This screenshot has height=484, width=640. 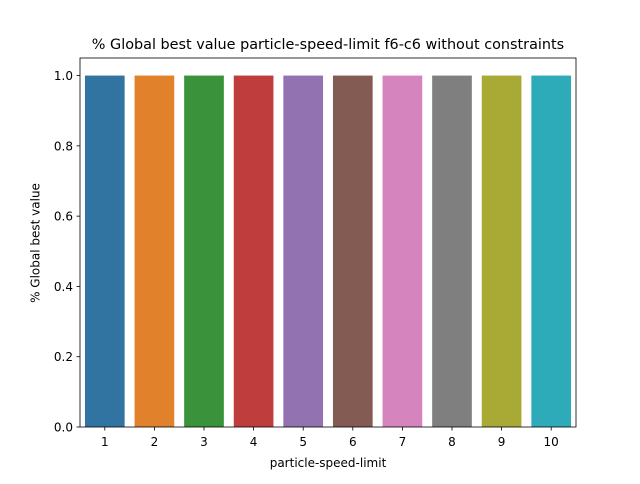 I want to click on x-tick-label: 3, so click(x=204, y=442).